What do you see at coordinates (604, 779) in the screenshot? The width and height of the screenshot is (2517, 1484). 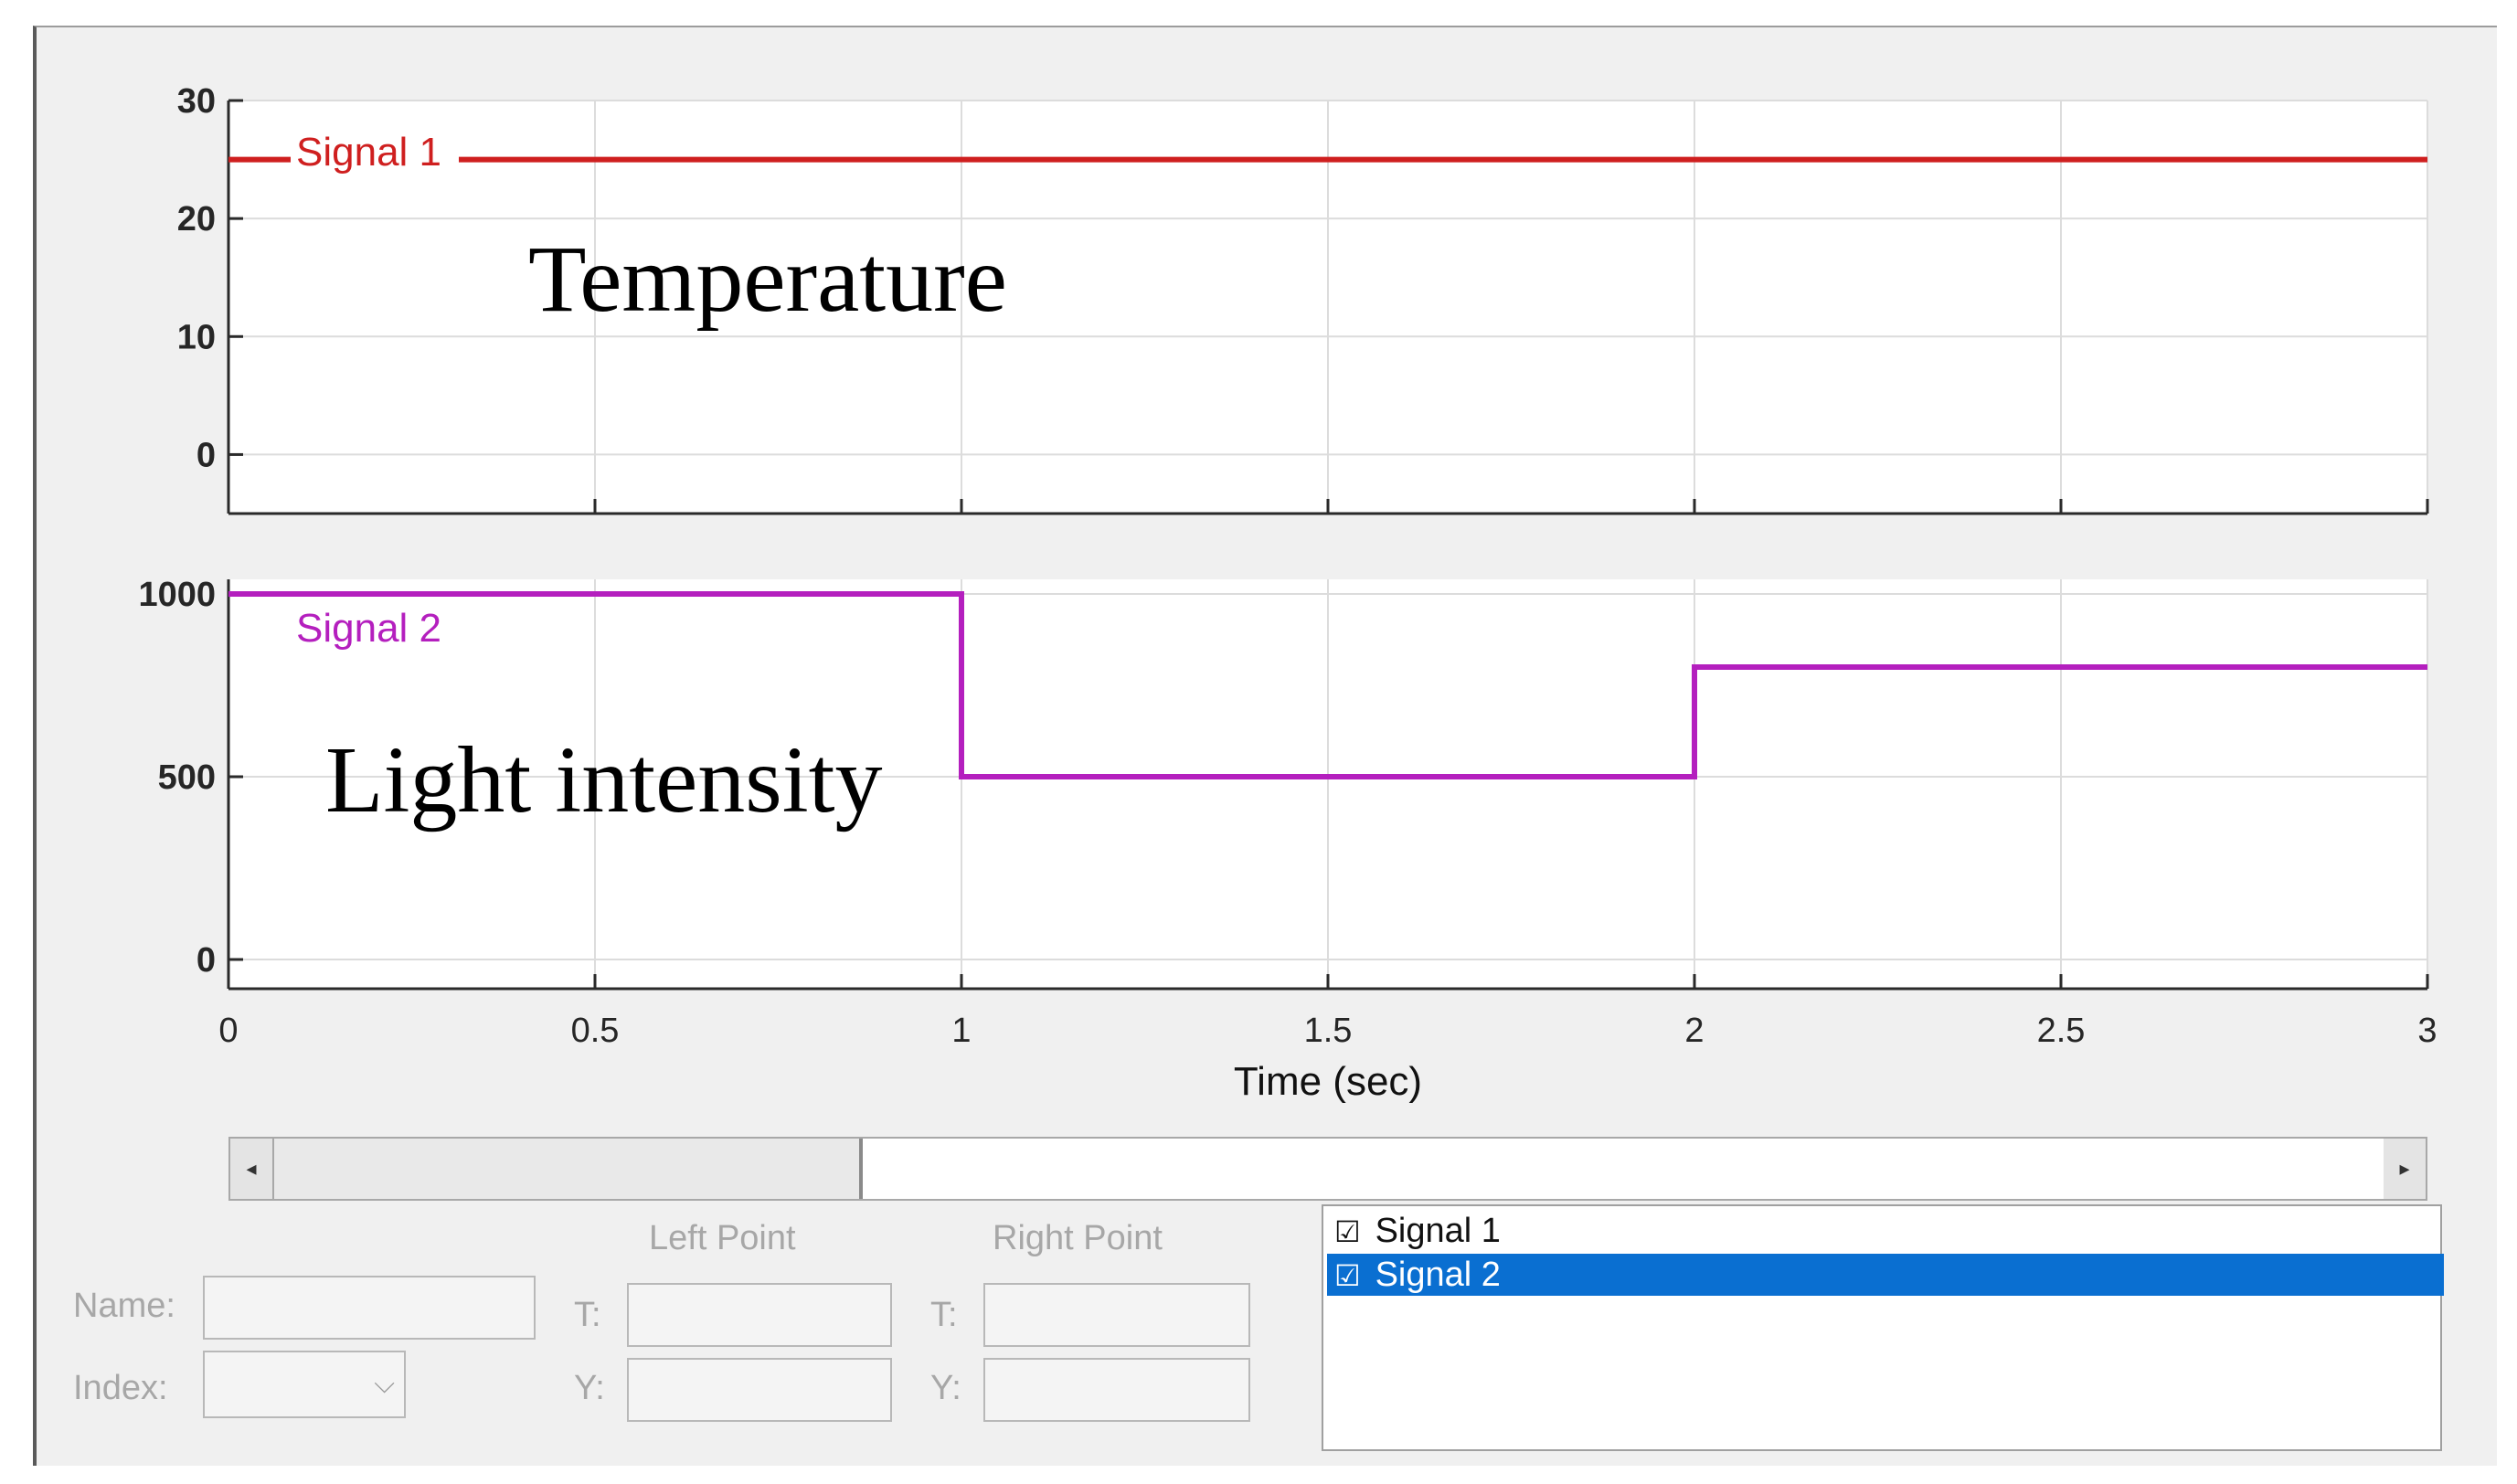 I see `light-intensity-annotation: Light intensity` at bounding box center [604, 779].